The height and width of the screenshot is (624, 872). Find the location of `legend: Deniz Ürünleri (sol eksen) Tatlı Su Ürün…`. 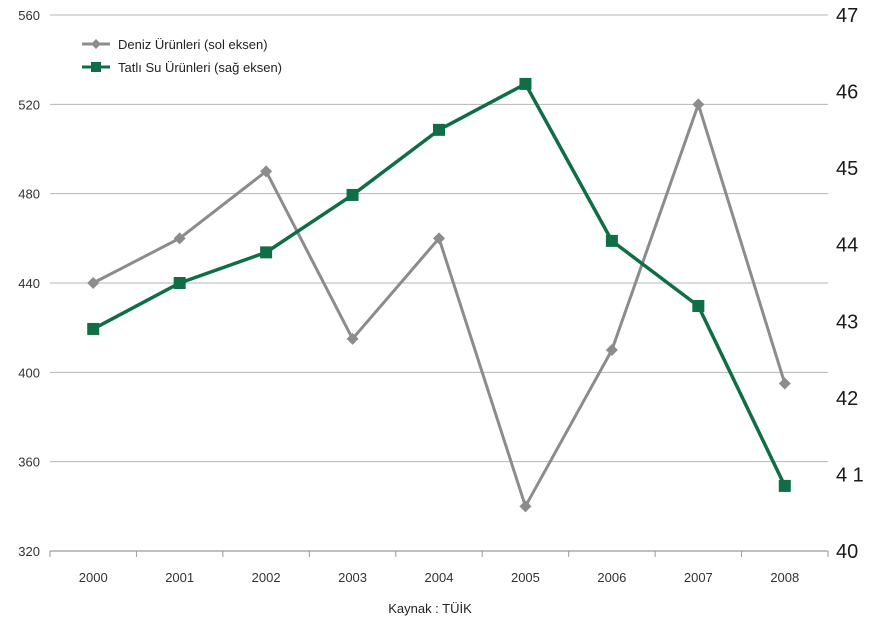

legend: Deniz Ürünleri (sol eksen) Tatlı Su Ürün… is located at coordinates (182, 56).